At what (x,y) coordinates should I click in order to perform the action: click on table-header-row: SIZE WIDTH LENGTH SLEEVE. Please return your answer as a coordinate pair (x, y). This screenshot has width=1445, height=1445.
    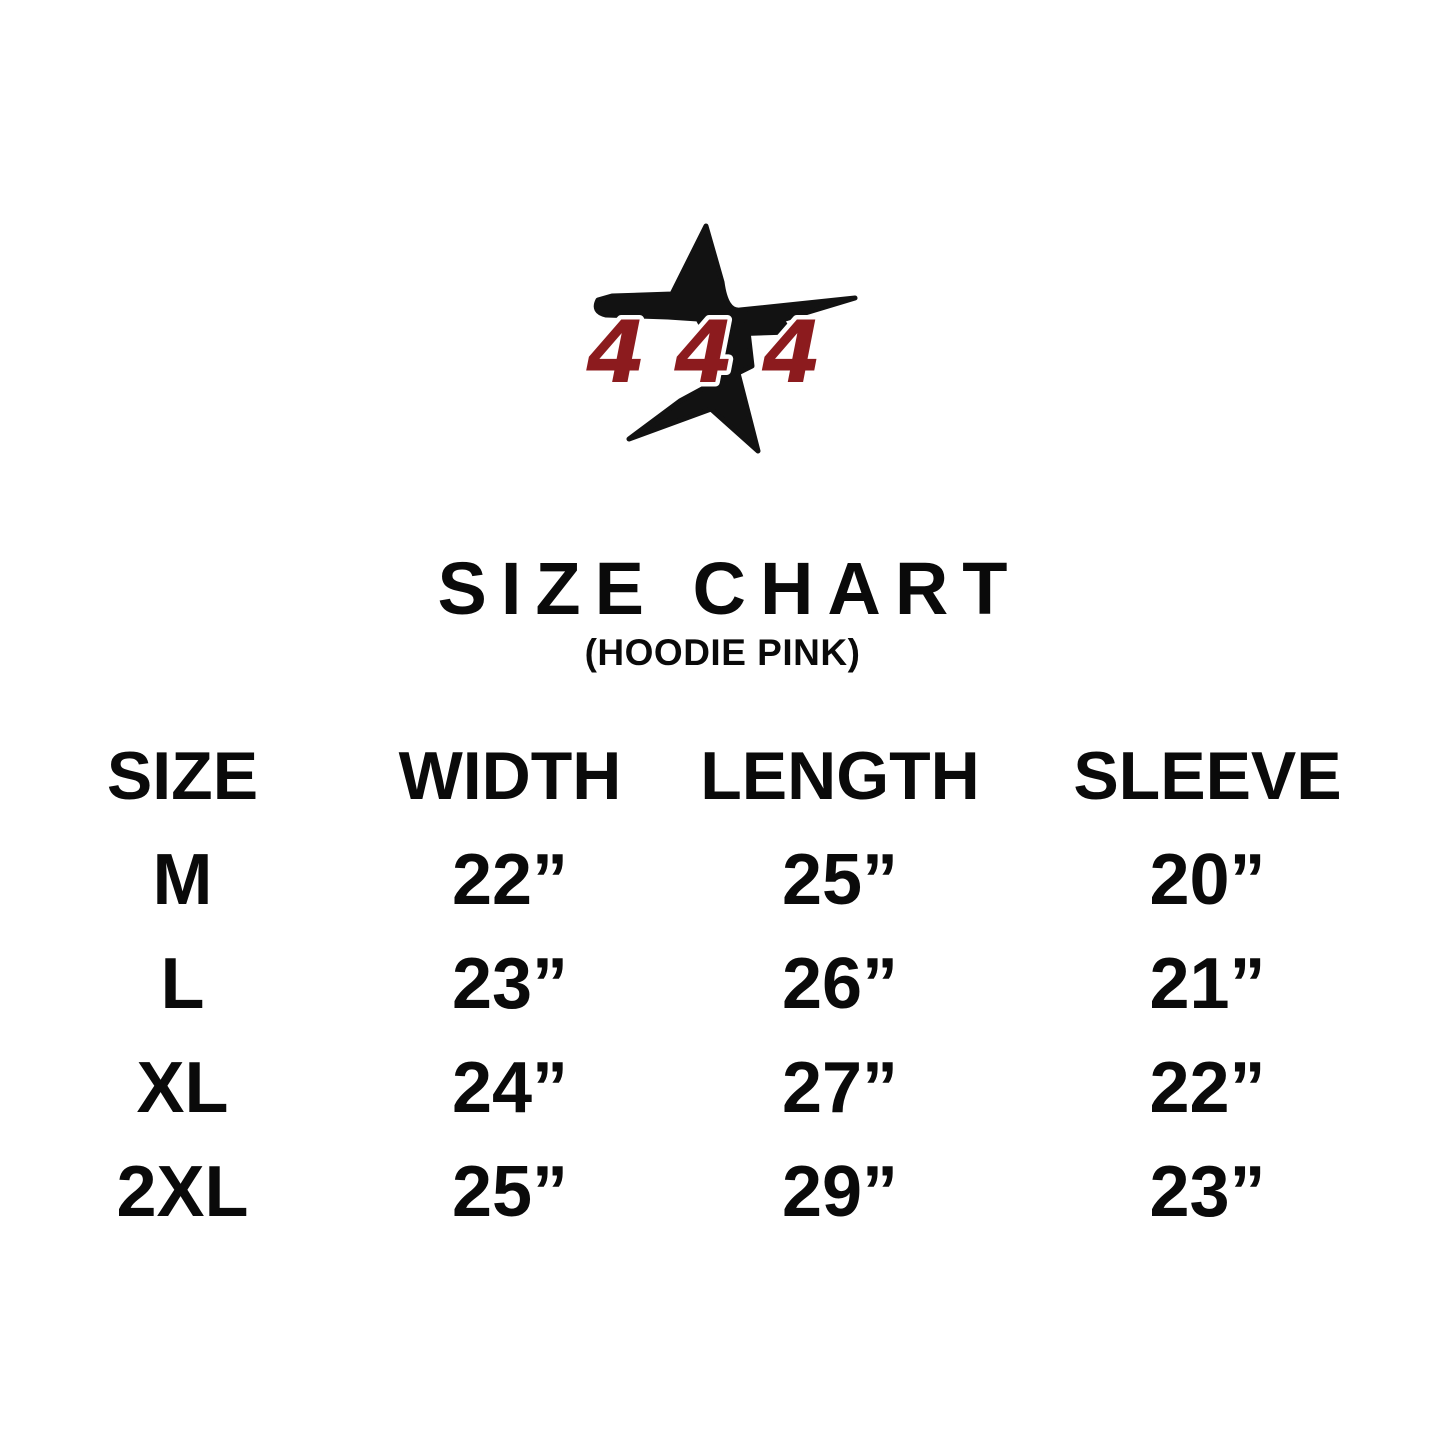
    Looking at the image, I should click on (705, 776).